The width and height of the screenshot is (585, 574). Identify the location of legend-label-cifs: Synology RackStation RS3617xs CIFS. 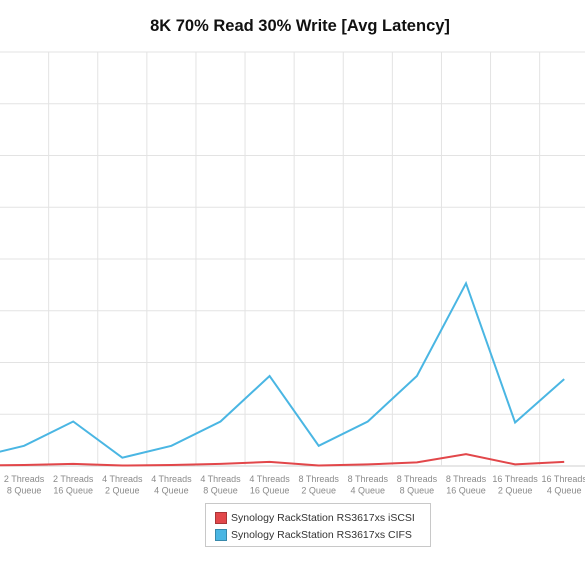
(321, 534).